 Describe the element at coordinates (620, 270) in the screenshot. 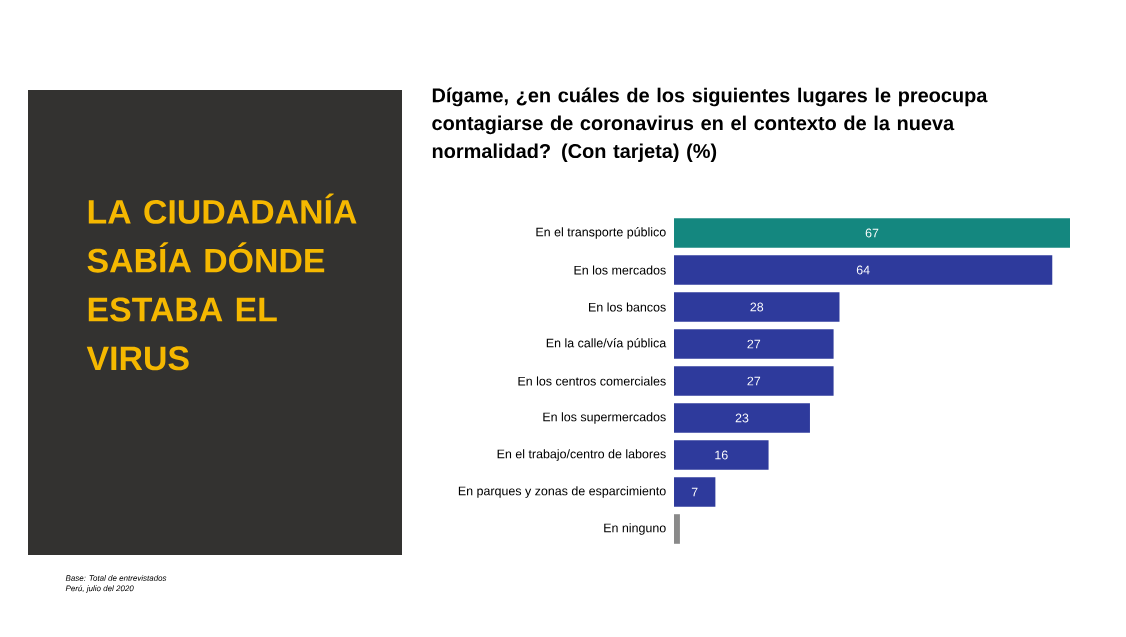

I see `y-tick-label: En los mercados` at that location.